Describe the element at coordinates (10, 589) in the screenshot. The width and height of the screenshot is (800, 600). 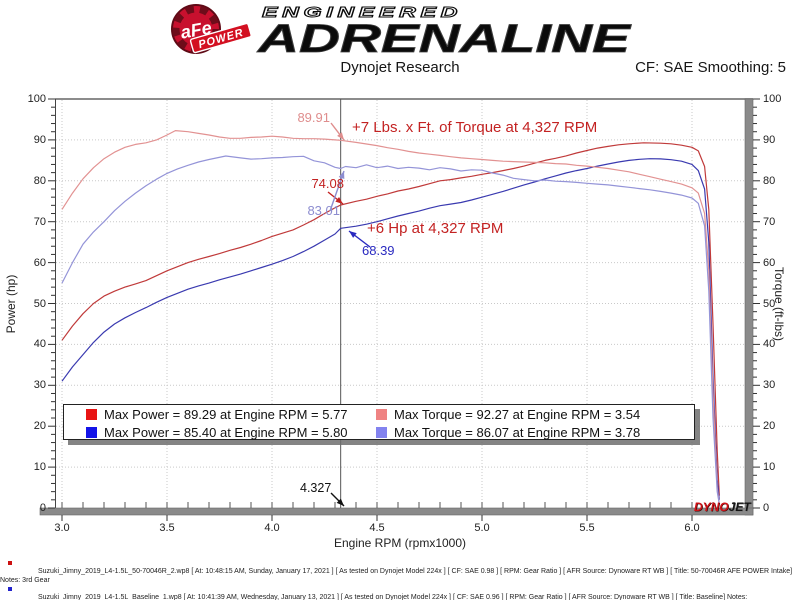
I see `footnote-bullet-baseline` at that location.